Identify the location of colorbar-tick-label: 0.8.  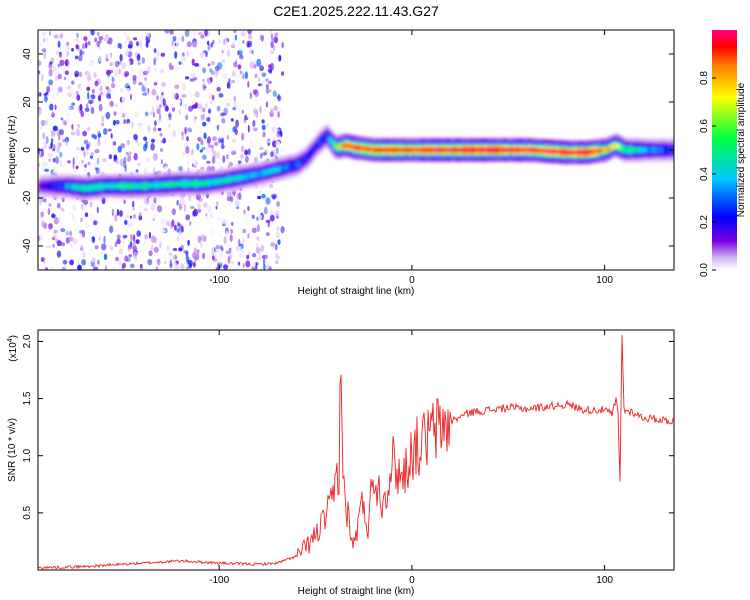
(704, 78).